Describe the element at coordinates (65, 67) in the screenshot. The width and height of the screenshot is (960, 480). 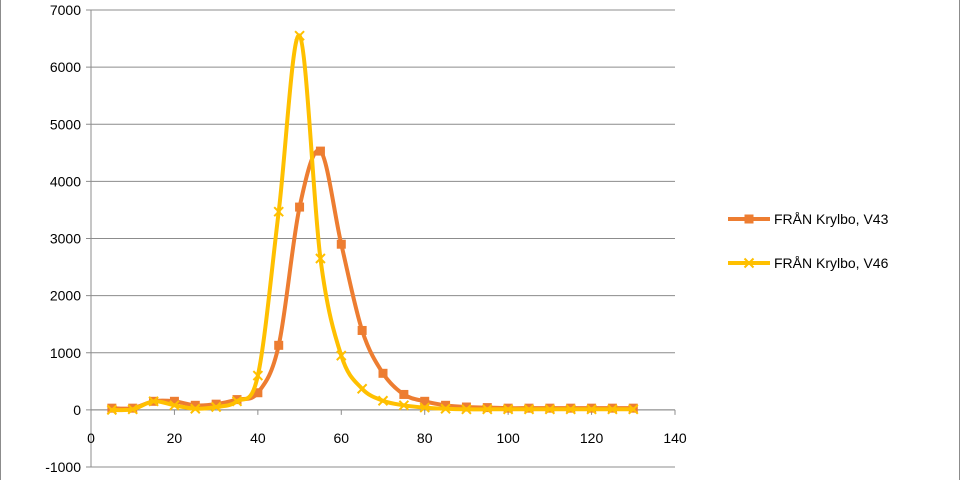
I see `y-tick-label: 6000` at that location.